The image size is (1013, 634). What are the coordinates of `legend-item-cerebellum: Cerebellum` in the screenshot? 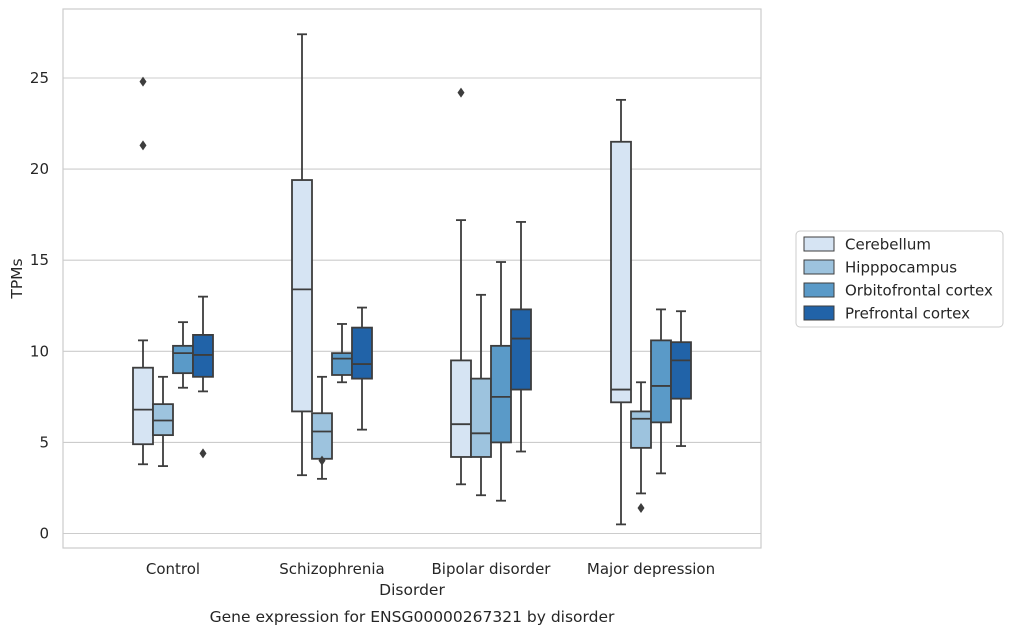 It's located at (867, 245).